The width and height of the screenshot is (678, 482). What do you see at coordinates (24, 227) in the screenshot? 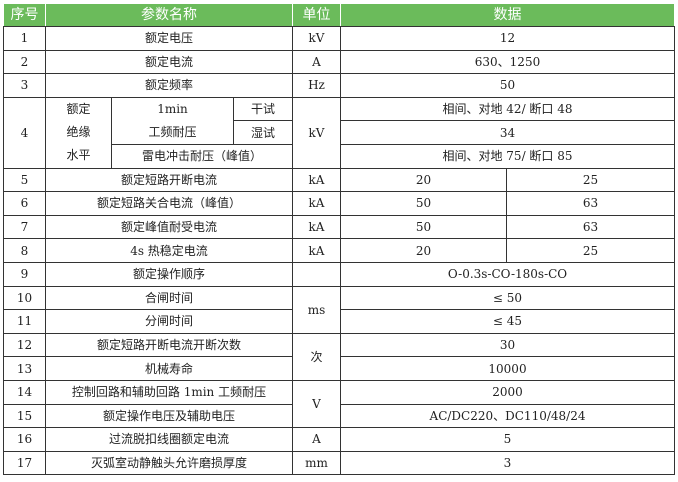
I see `row-number: 7` at bounding box center [24, 227].